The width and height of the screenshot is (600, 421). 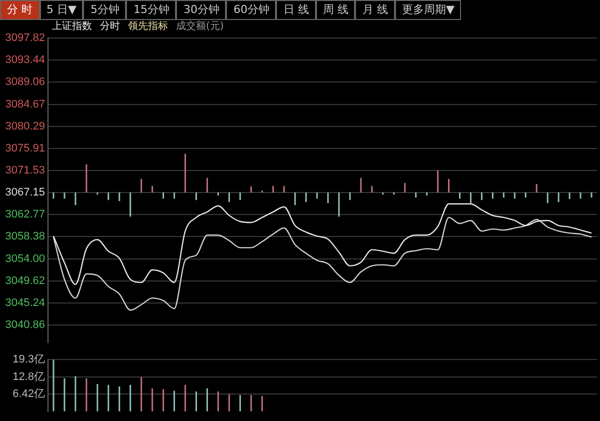 I want to click on text: 5 日▼, so click(x=62, y=10).